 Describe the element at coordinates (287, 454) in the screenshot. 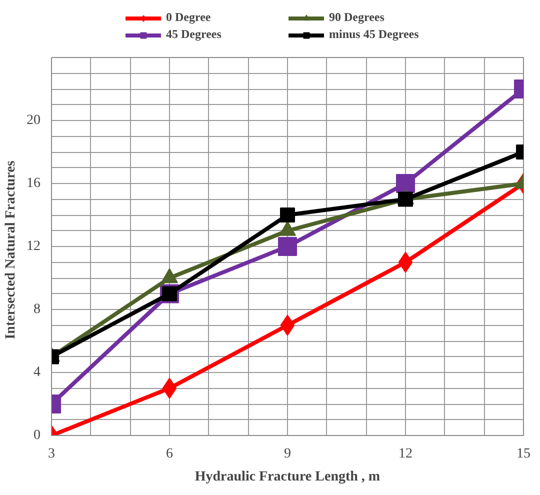

I see `x-tick-label: 9` at that location.